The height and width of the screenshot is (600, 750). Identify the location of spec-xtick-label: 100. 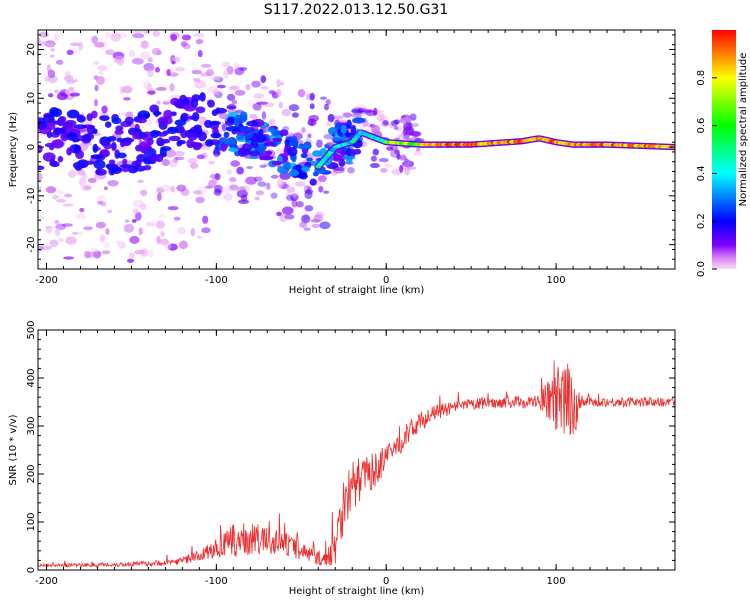
(556, 280).